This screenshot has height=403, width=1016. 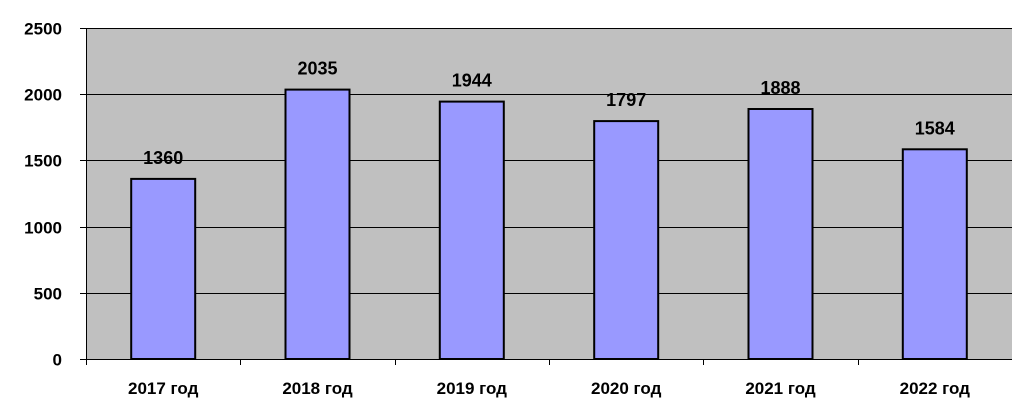 What do you see at coordinates (626, 100) in the screenshot?
I see `data-label: 1797` at bounding box center [626, 100].